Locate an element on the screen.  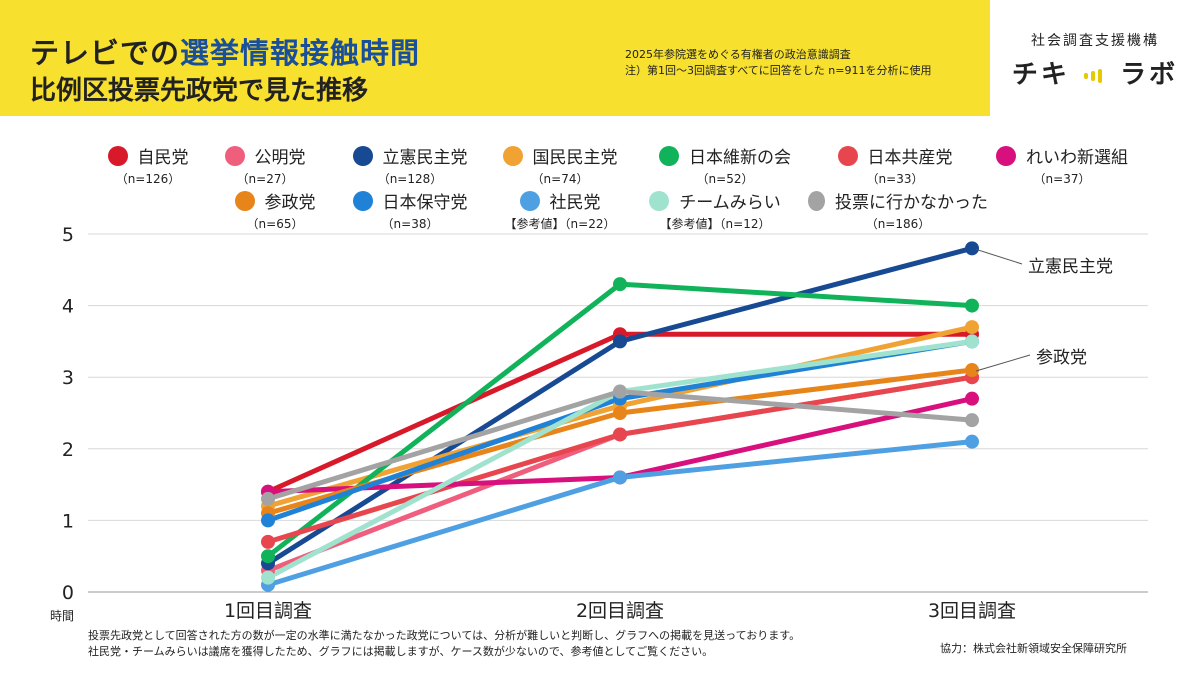
legend-sample-size: （n=37） is located at coordinates (1062, 179).